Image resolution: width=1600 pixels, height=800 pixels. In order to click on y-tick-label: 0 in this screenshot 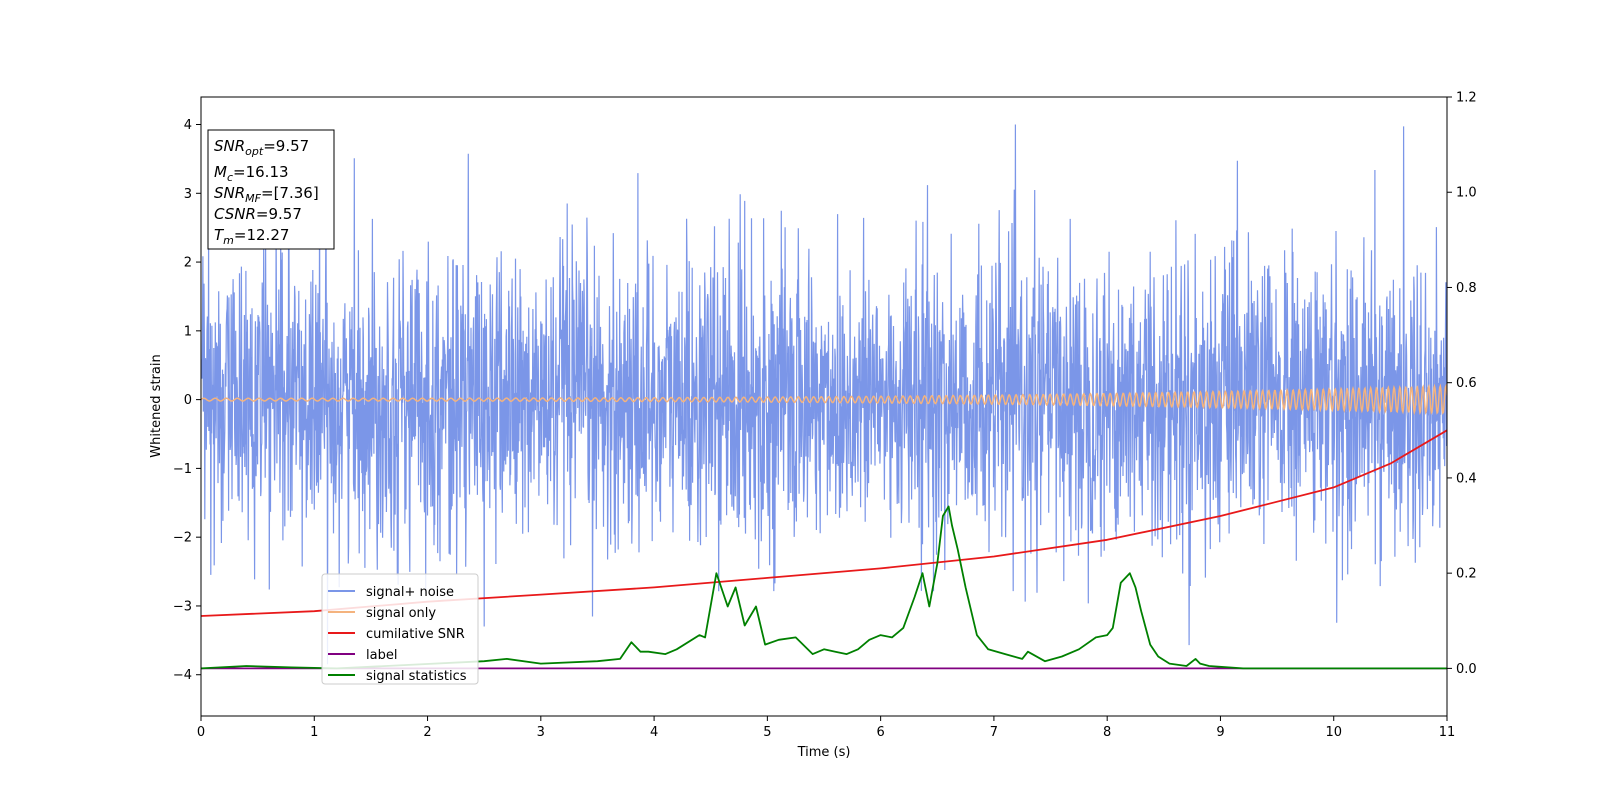, I will do `click(188, 400)`.